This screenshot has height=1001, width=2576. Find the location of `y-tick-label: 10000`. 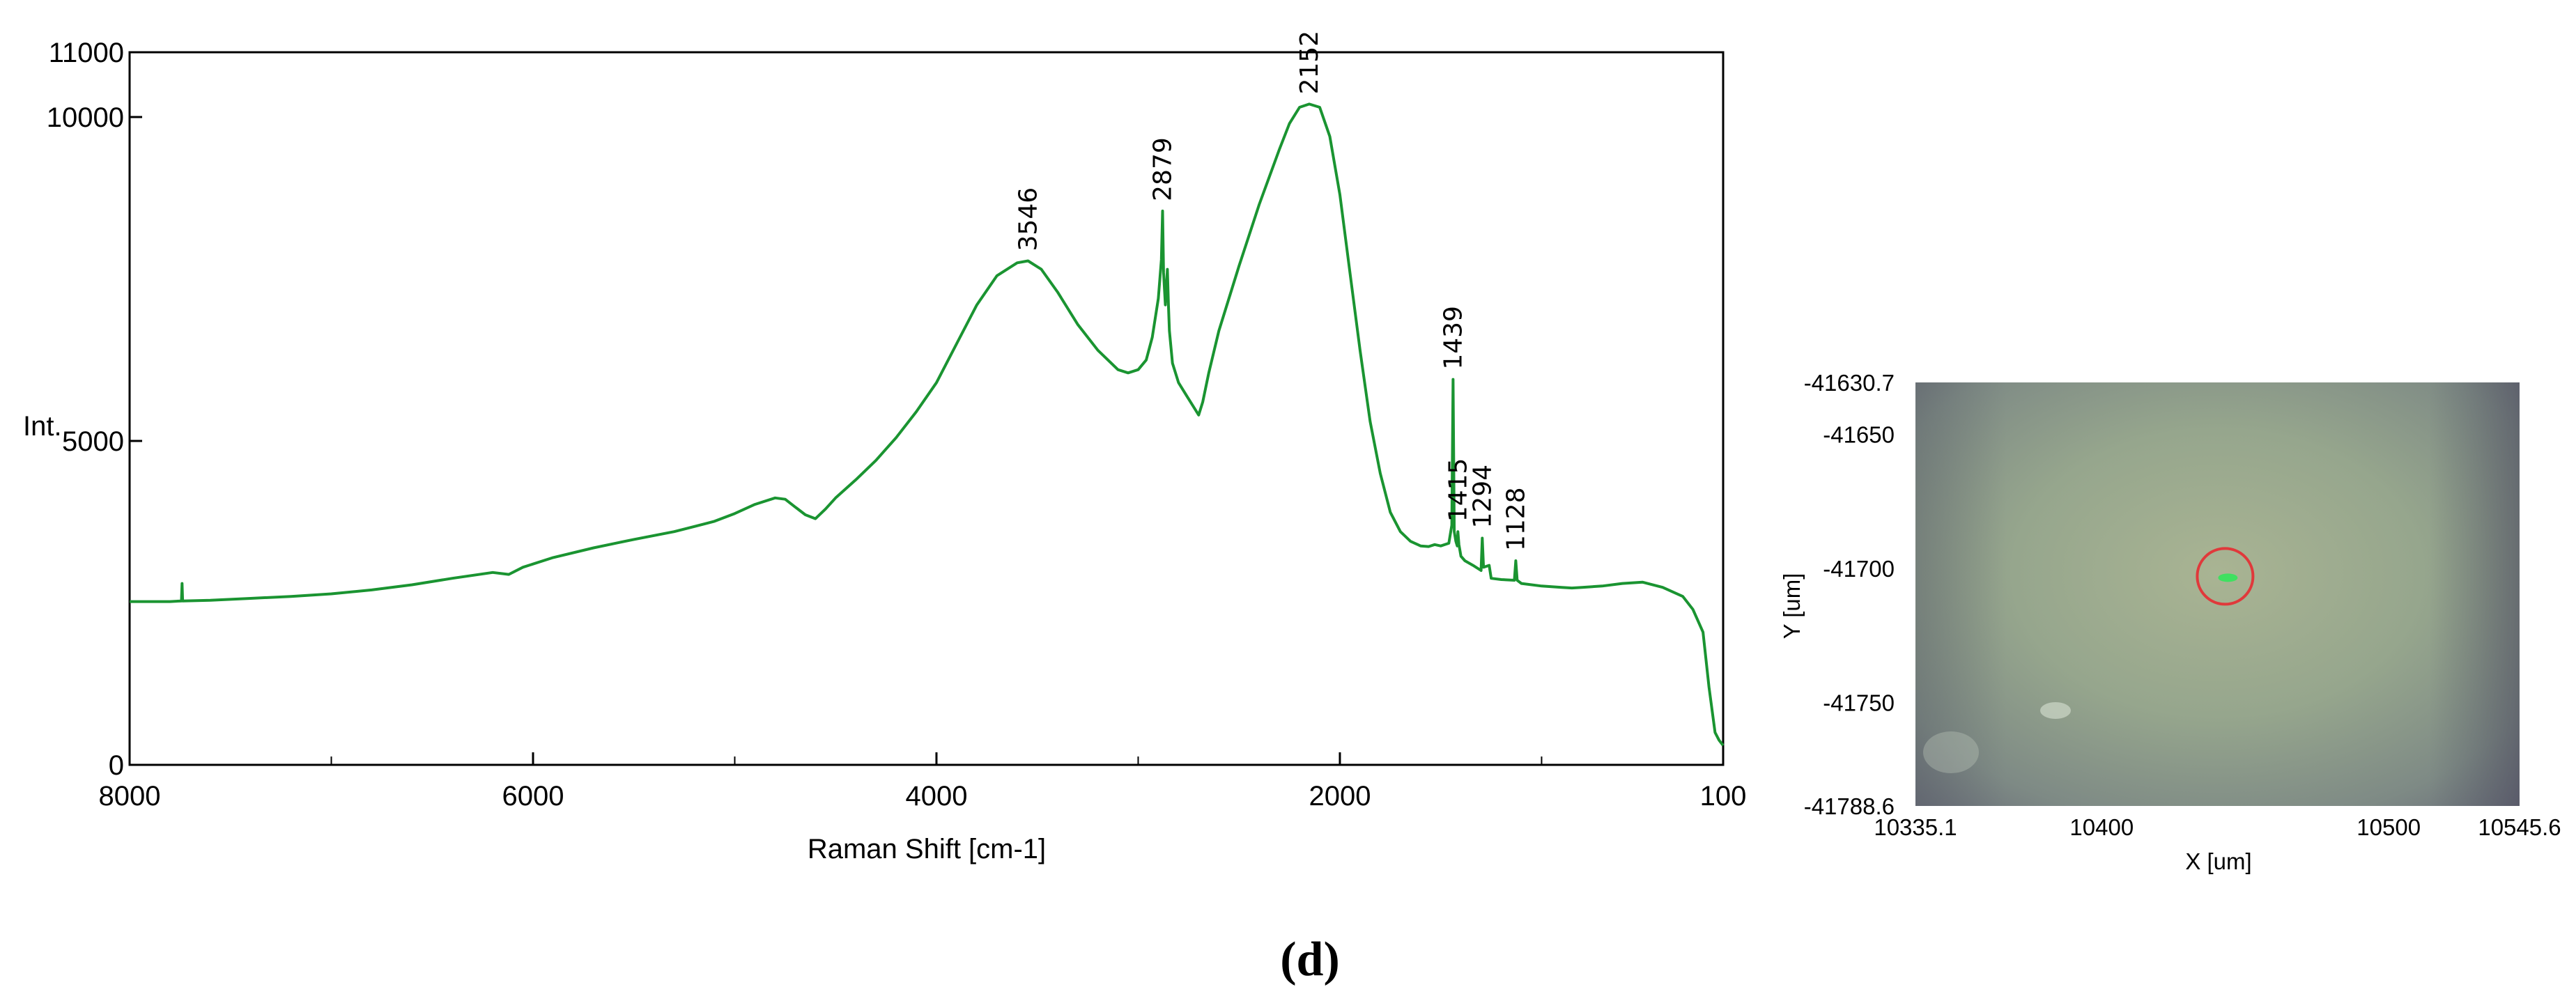

y-tick-label: 10000 is located at coordinates (85, 117).